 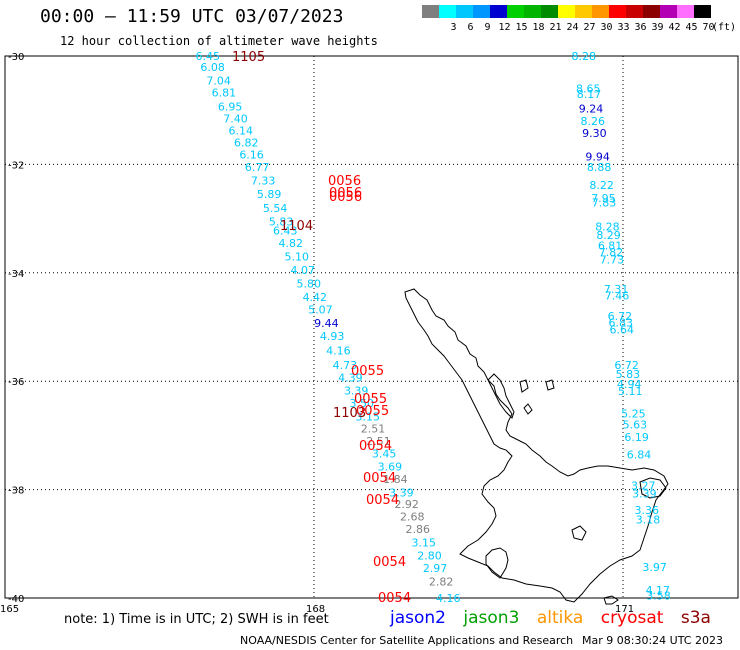 What do you see at coordinates (640, 27) in the screenshot?
I see `legend-label: 36` at bounding box center [640, 27].